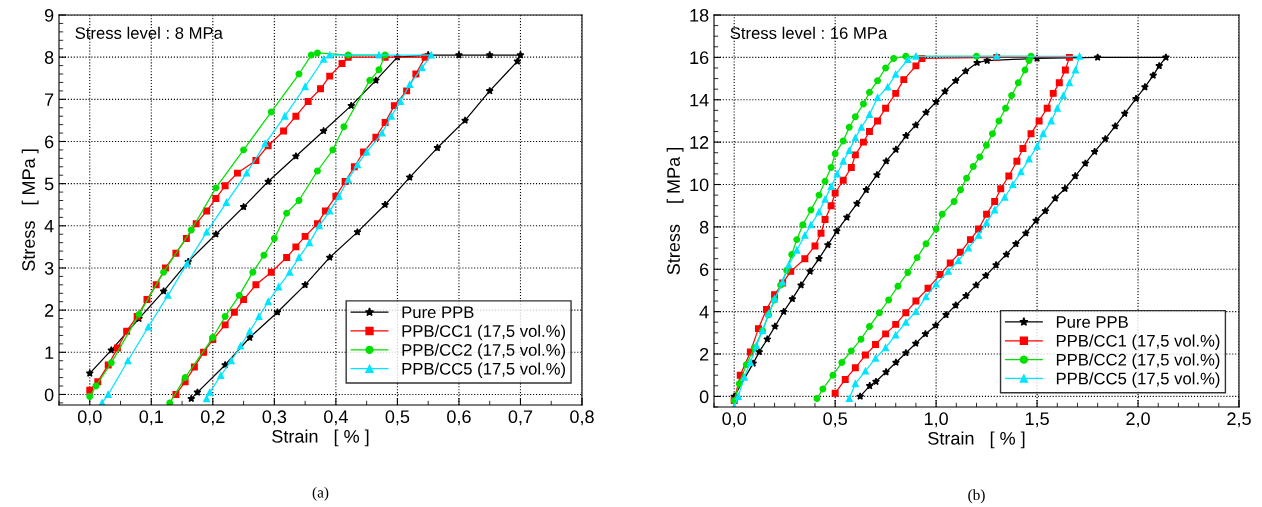  Describe the element at coordinates (49, 15) in the screenshot. I see `y-tick-label: 9` at that location.